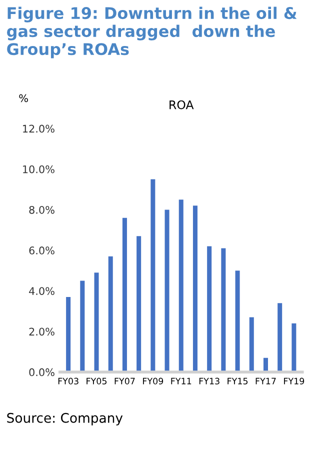  What do you see at coordinates (68, 381) in the screenshot?
I see `x-tick-label: FY03` at bounding box center [68, 381].